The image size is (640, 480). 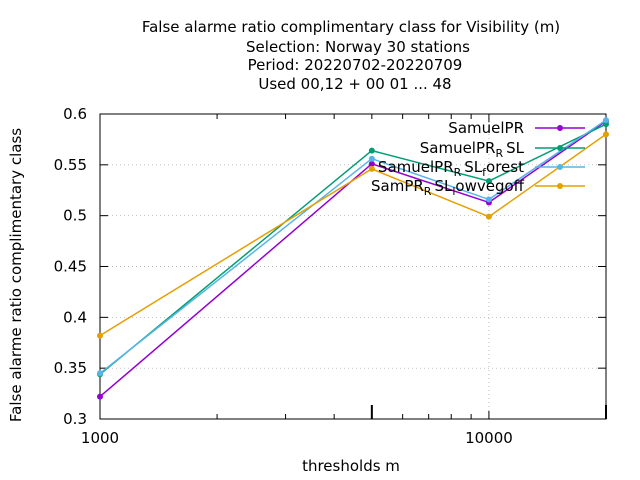 What do you see at coordinates (70, 165) in the screenshot?
I see `y-tick-label: 0.55` at bounding box center [70, 165].